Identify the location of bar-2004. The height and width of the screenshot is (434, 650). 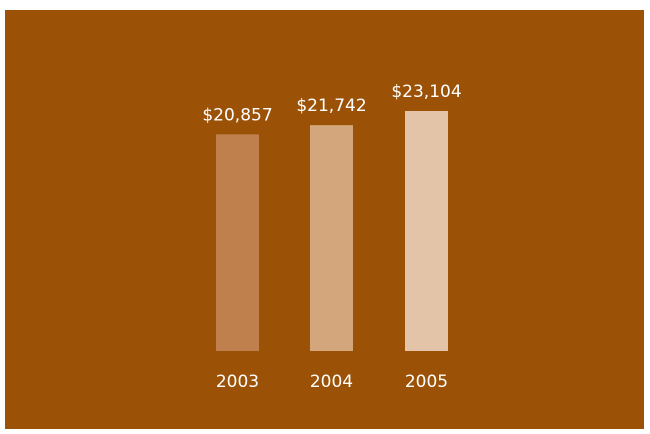
(331, 238).